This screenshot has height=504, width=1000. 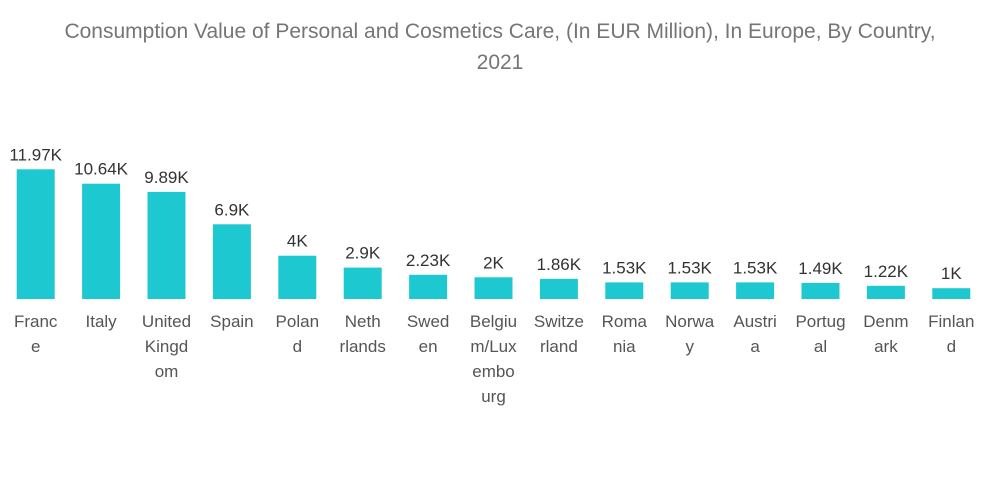 What do you see at coordinates (36, 321) in the screenshot?
I see `category-label-line: Franc` at bounding box center [36, 321].